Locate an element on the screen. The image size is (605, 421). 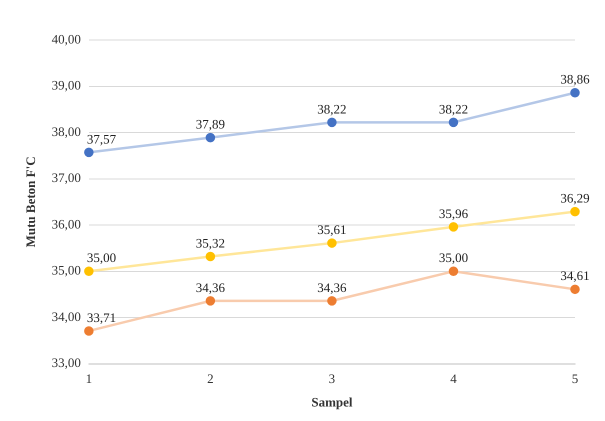
y-tick-label: 39,00 is located at coordinates (66, 85).